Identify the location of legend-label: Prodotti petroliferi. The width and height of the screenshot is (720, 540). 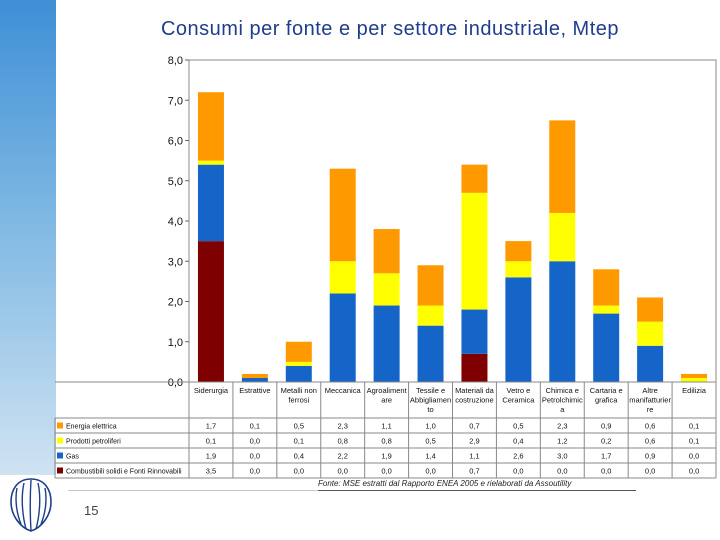
(93, 442).